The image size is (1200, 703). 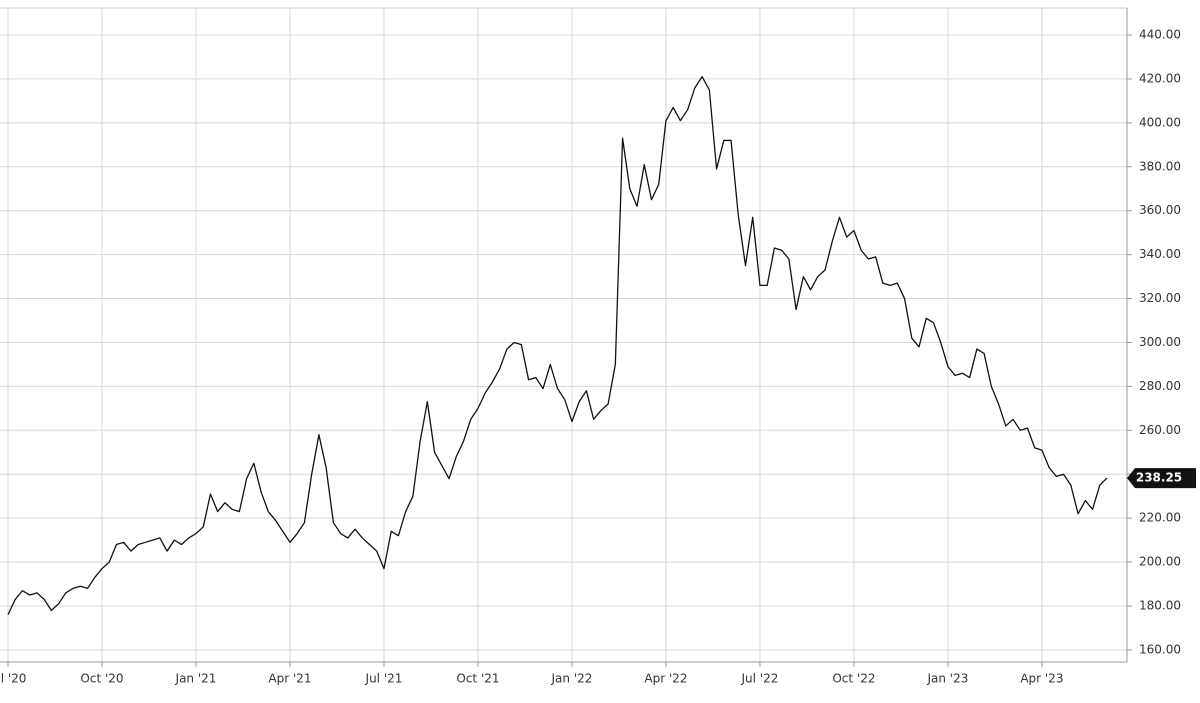 I want to click on x-tick-label: Apr '22, so click(x=665, y=679).